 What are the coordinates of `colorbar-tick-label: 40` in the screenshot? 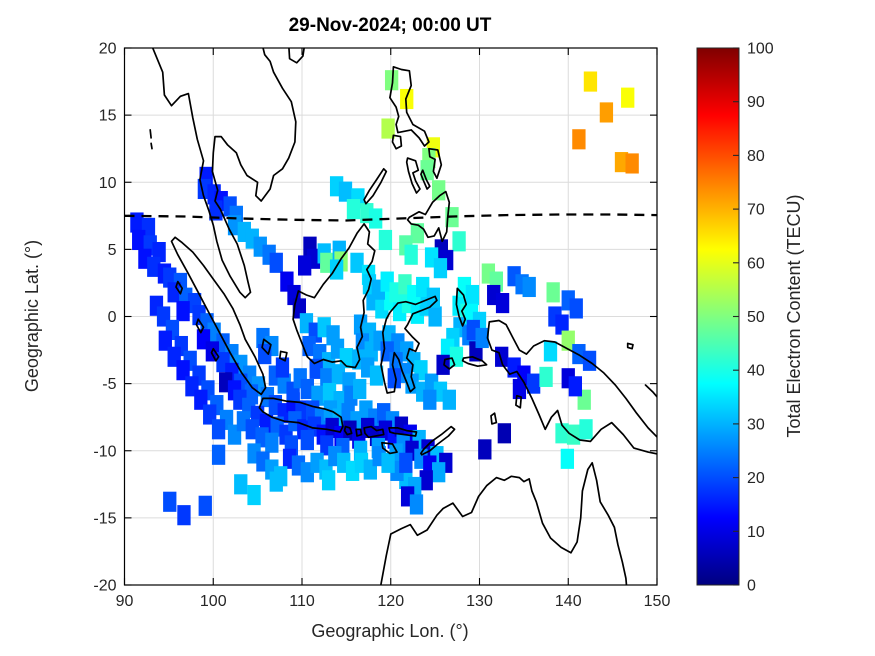 It's located at (756, 371).